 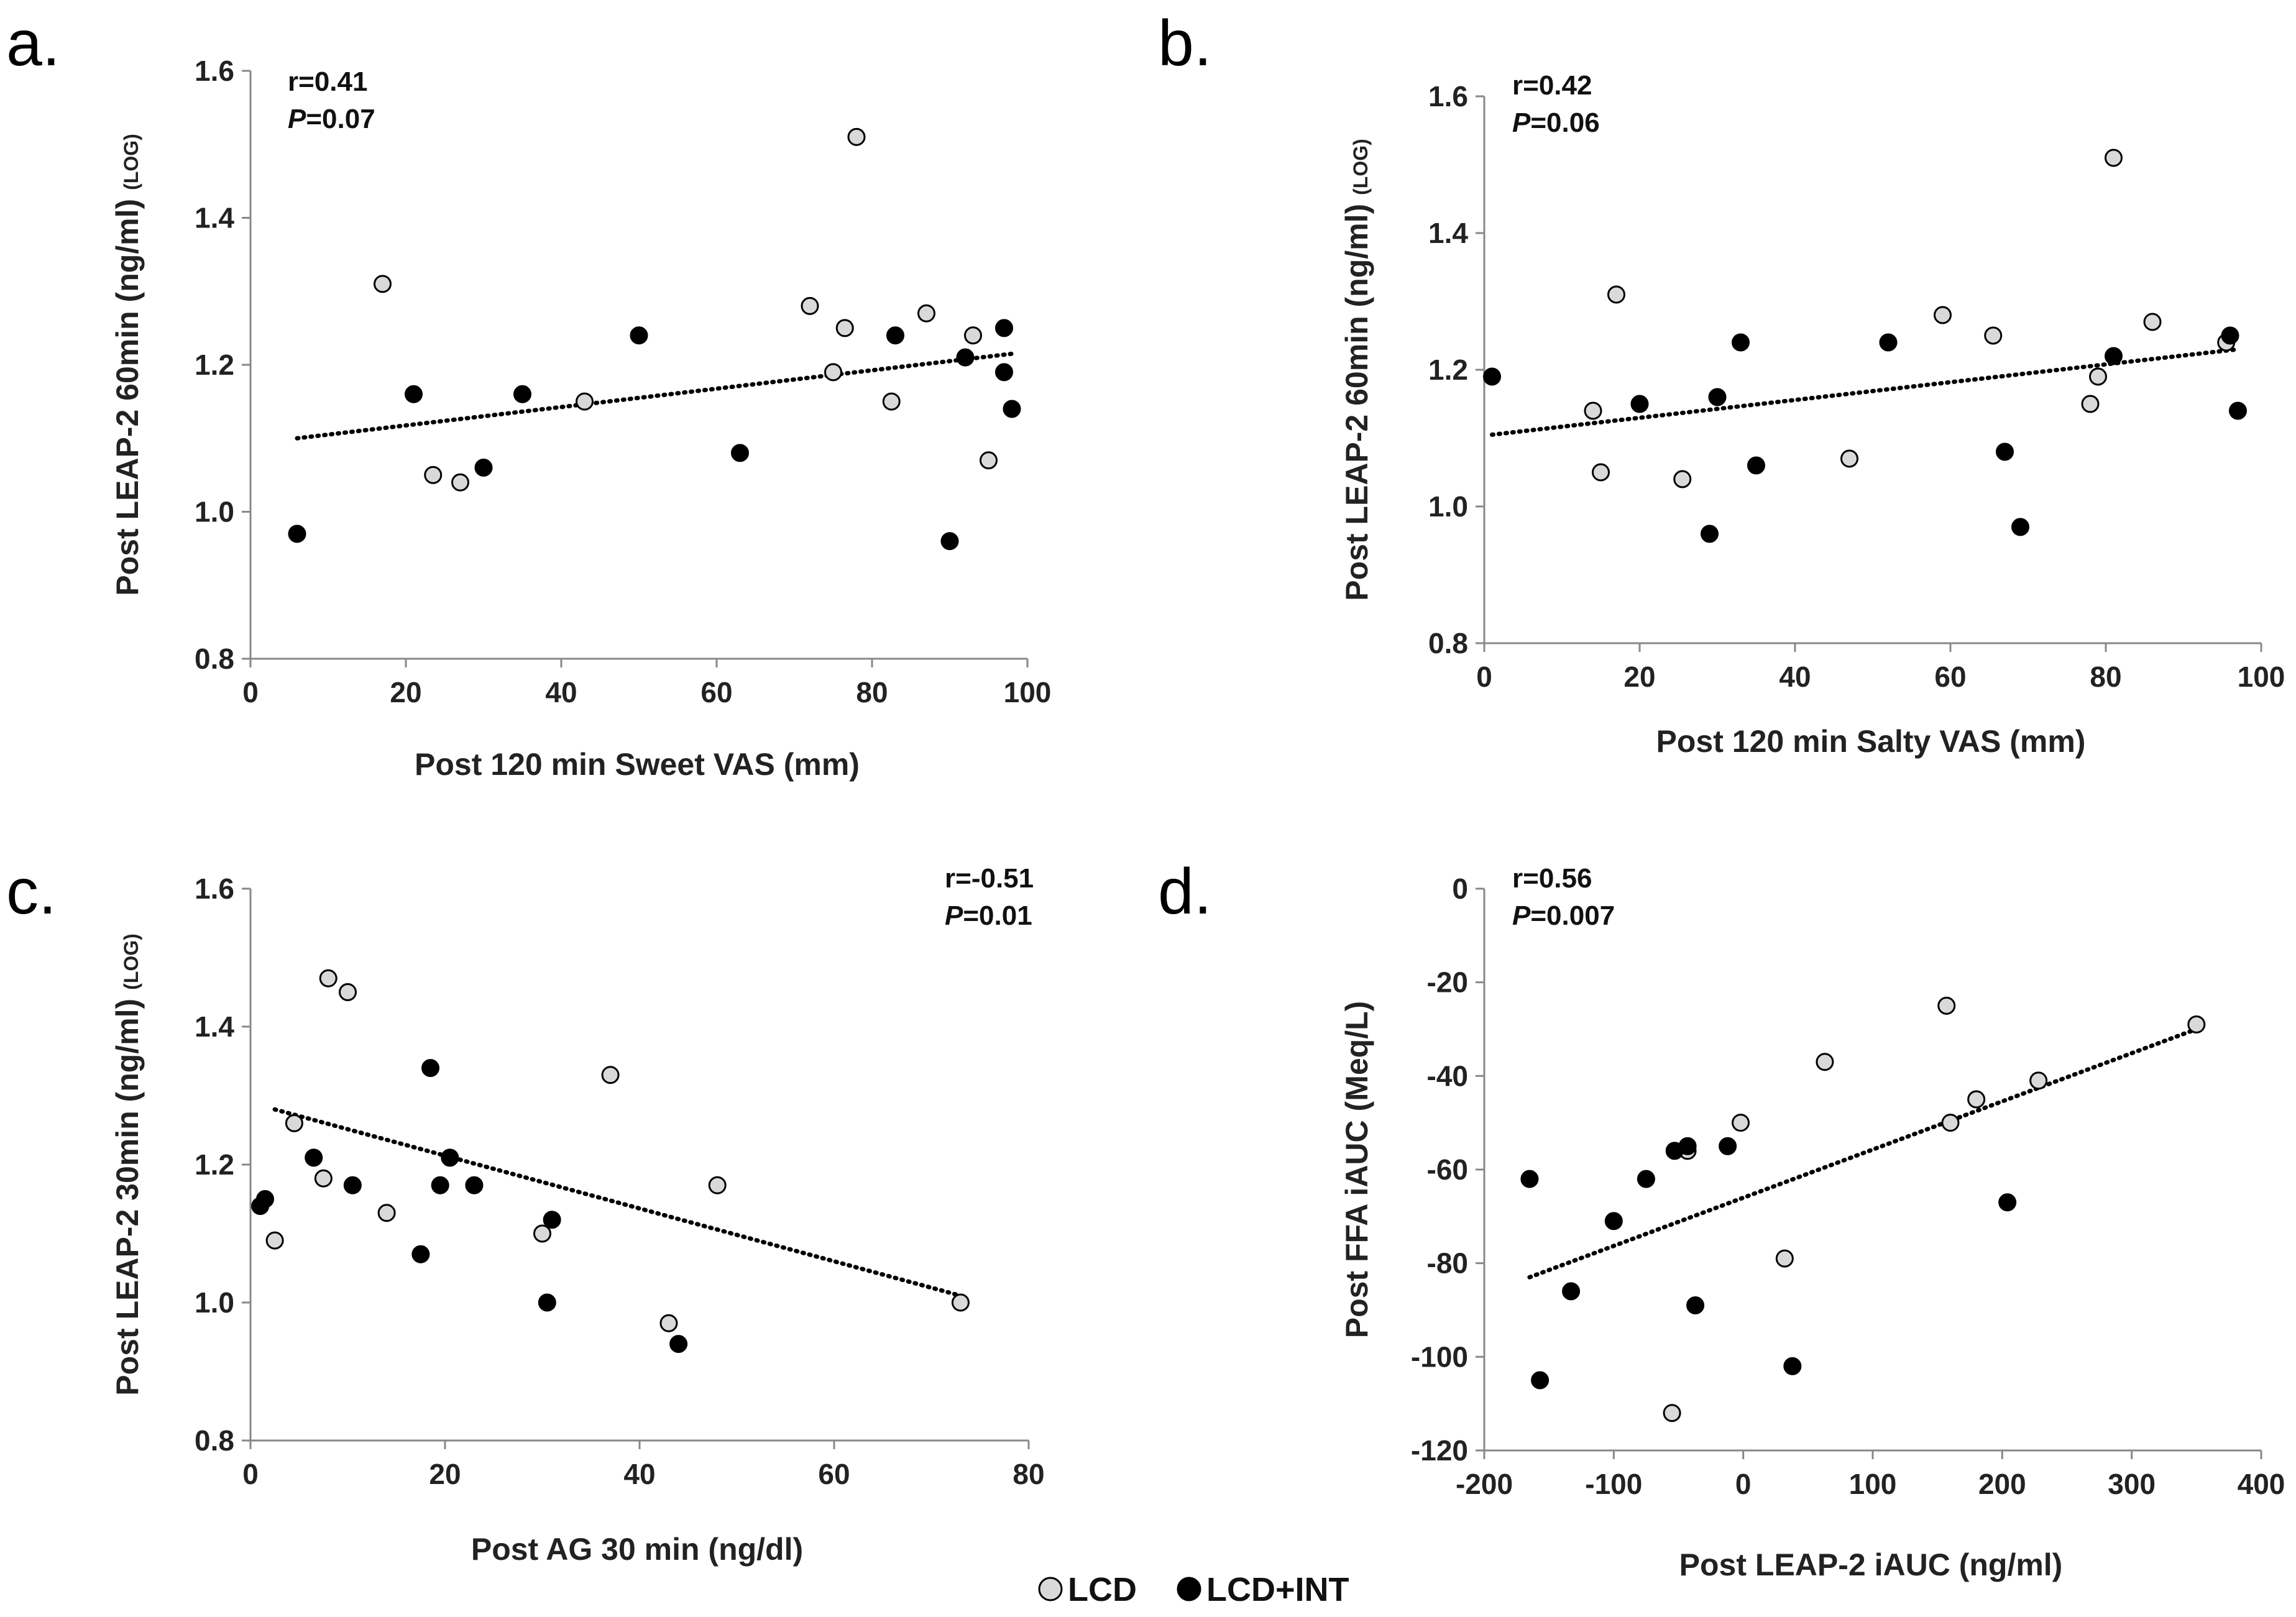 What do you see at coordinates (1572, 916) in the screenshot?
I see `p-value: =0.007` at bounding box center [1572, 916].